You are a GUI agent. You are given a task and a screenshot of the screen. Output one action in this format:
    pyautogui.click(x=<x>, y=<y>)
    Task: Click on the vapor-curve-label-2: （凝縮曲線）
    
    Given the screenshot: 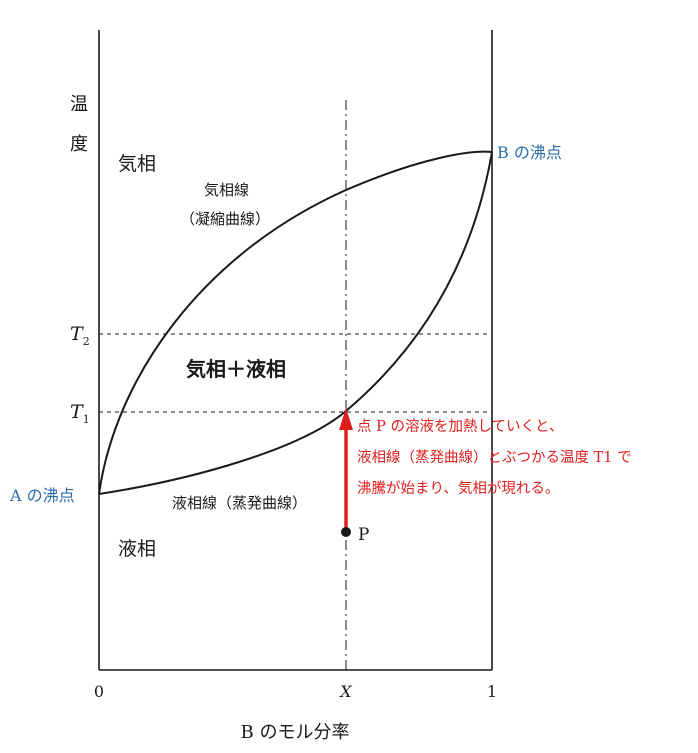 What is the action you would take?
    pyautogui.click(x=225, y=219)
    